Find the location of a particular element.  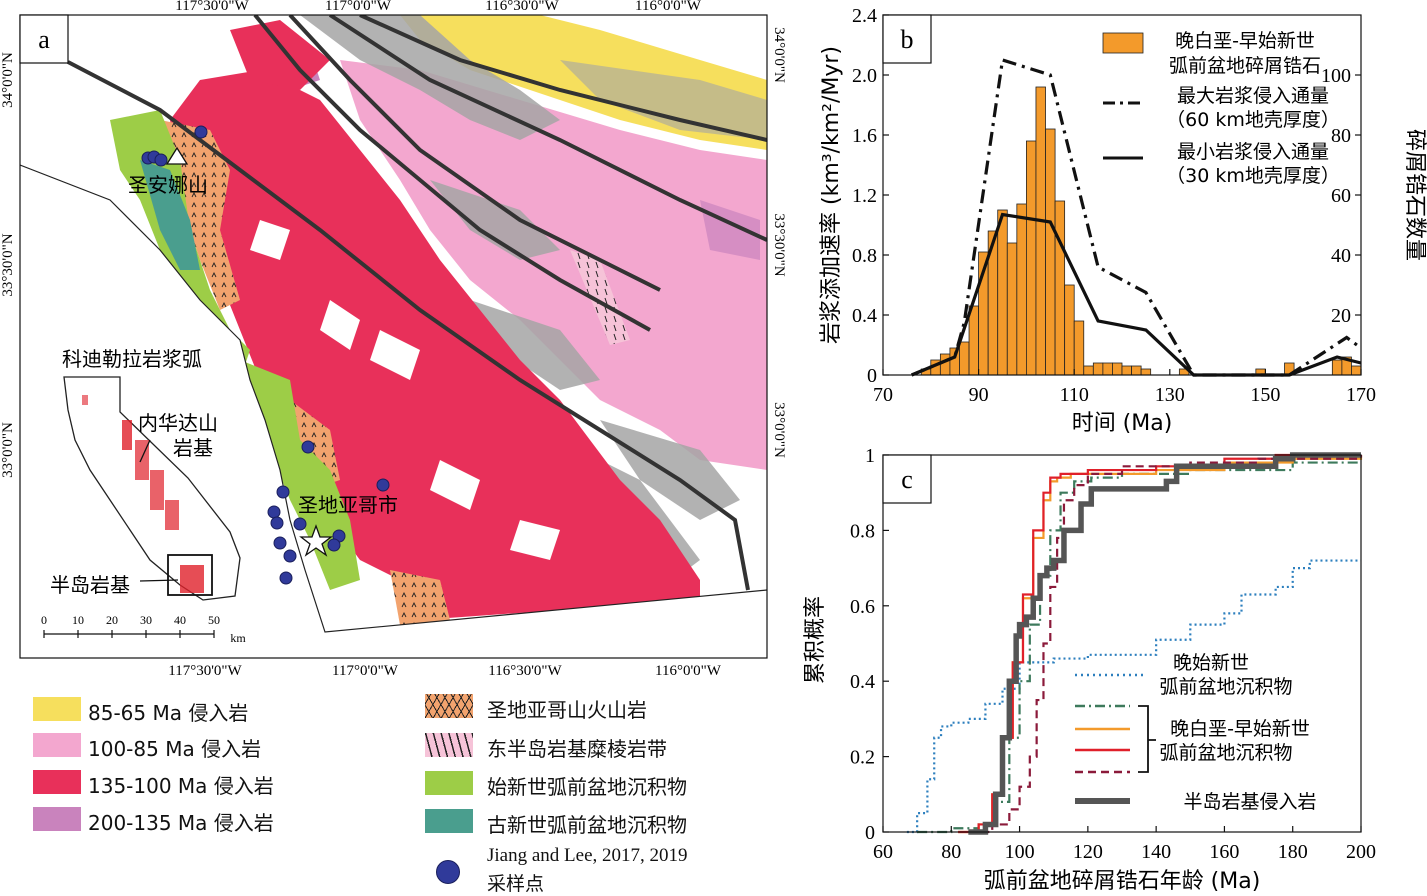

b-xtick-label: 110 is located at coordinates (1074, 395).